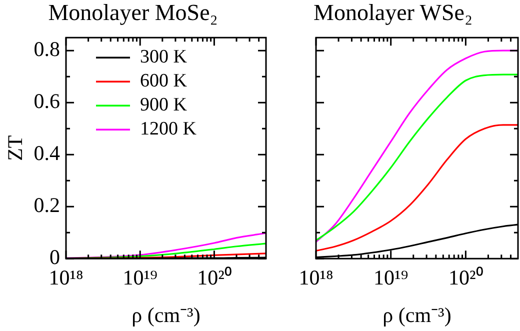  What do you see at coordinates (133, 12) in the screenshot?
I see `chart-title: Monolayer MoSe₂` at bounding box center [133, 12].